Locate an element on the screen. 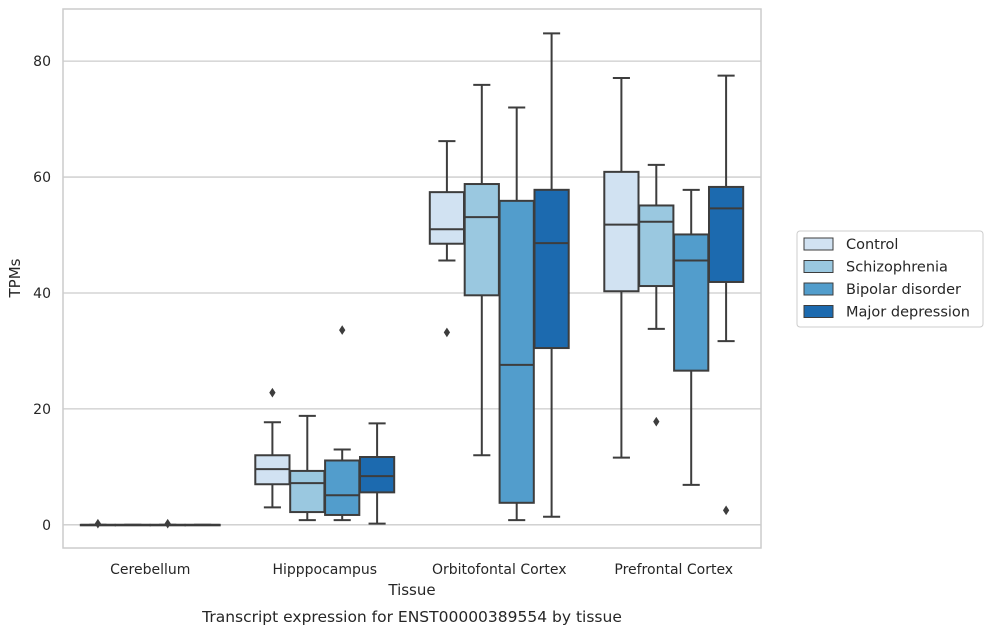 The width and height of the screenshot is (993, 634). legend-label: Bipolar disorder is located at coordinates (903, 290).